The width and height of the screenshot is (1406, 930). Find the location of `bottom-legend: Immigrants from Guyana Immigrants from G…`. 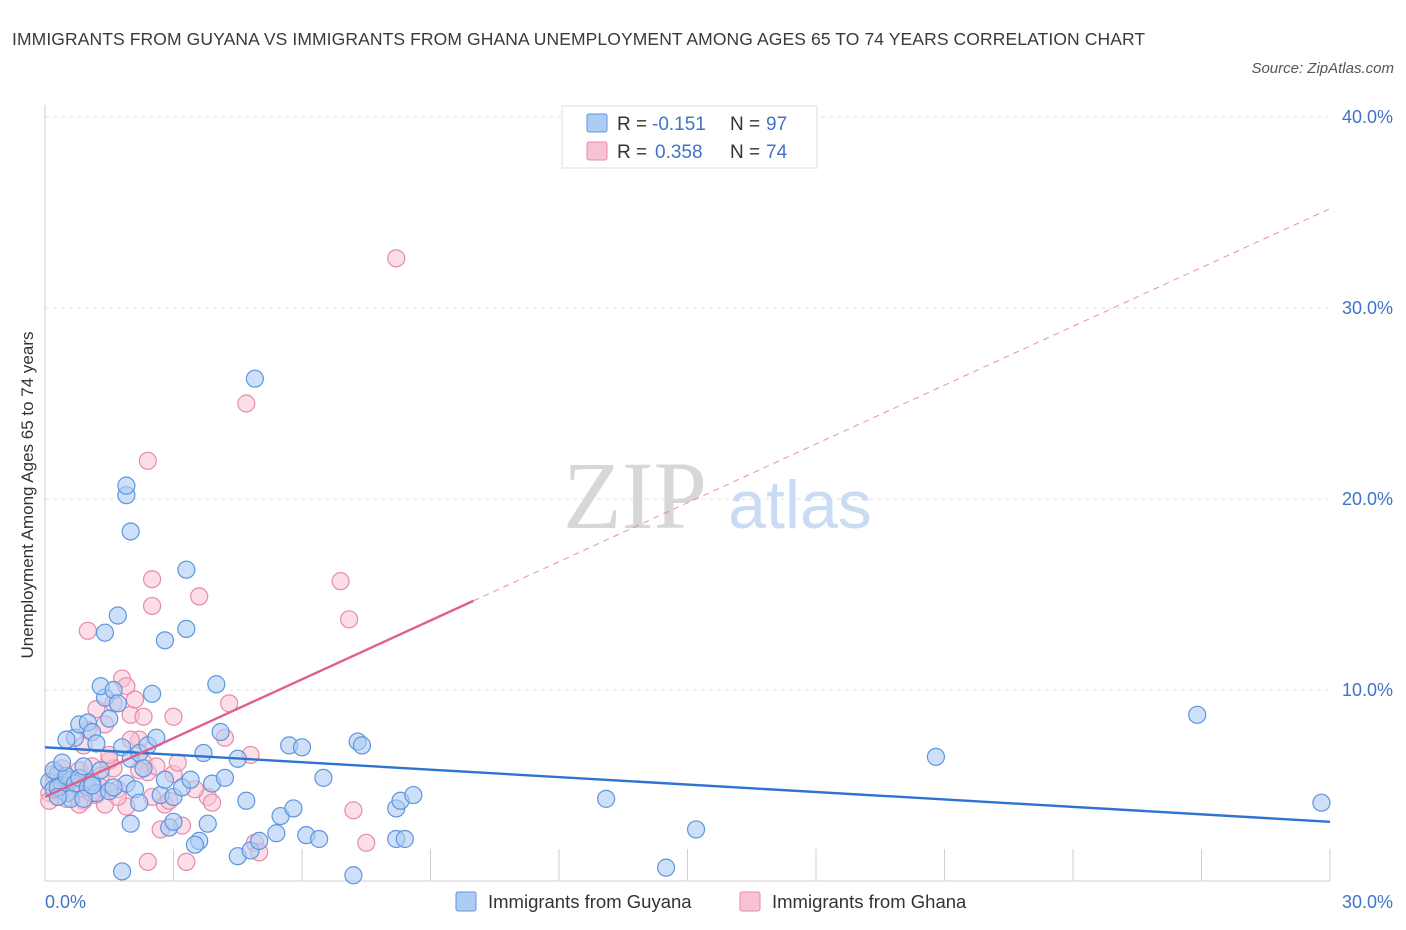

bottom-legend: Immigrants from Guyana Immigrants from G… is located at coordinates (711, 901).